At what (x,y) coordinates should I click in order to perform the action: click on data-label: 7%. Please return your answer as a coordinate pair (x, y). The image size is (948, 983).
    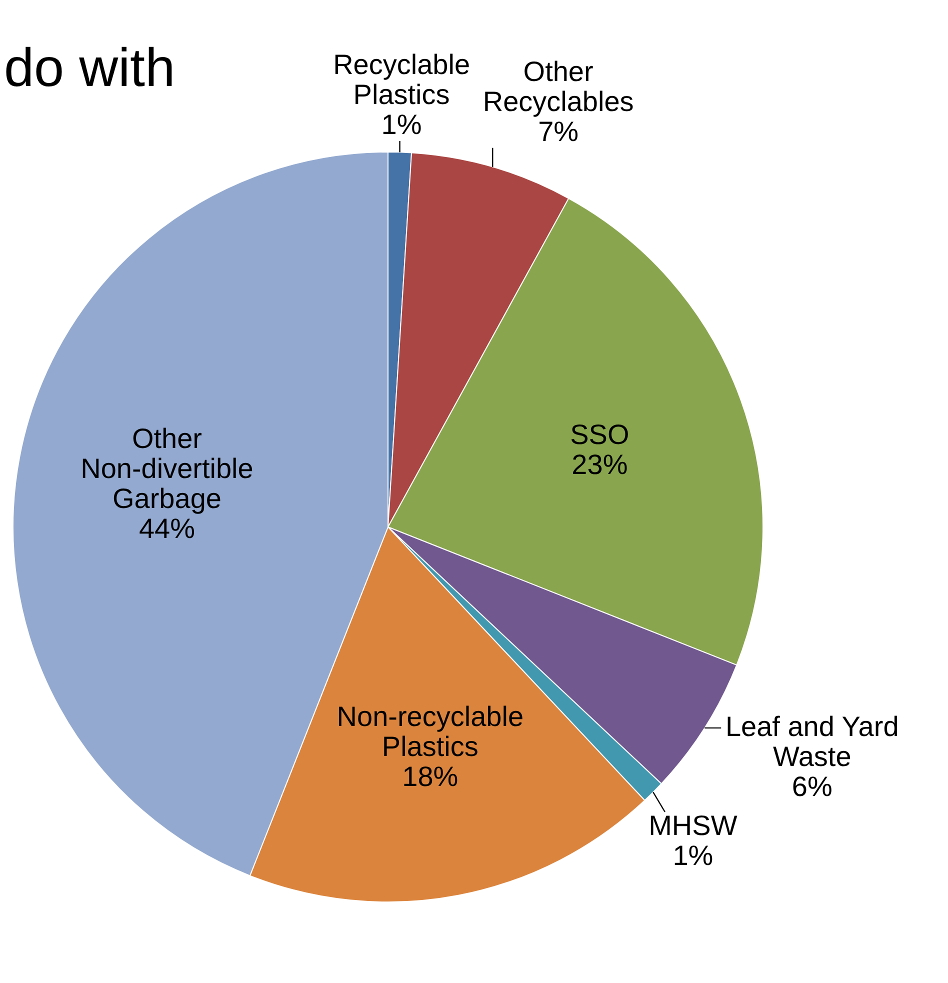
    Looking at the image, I should click on (558, 131).